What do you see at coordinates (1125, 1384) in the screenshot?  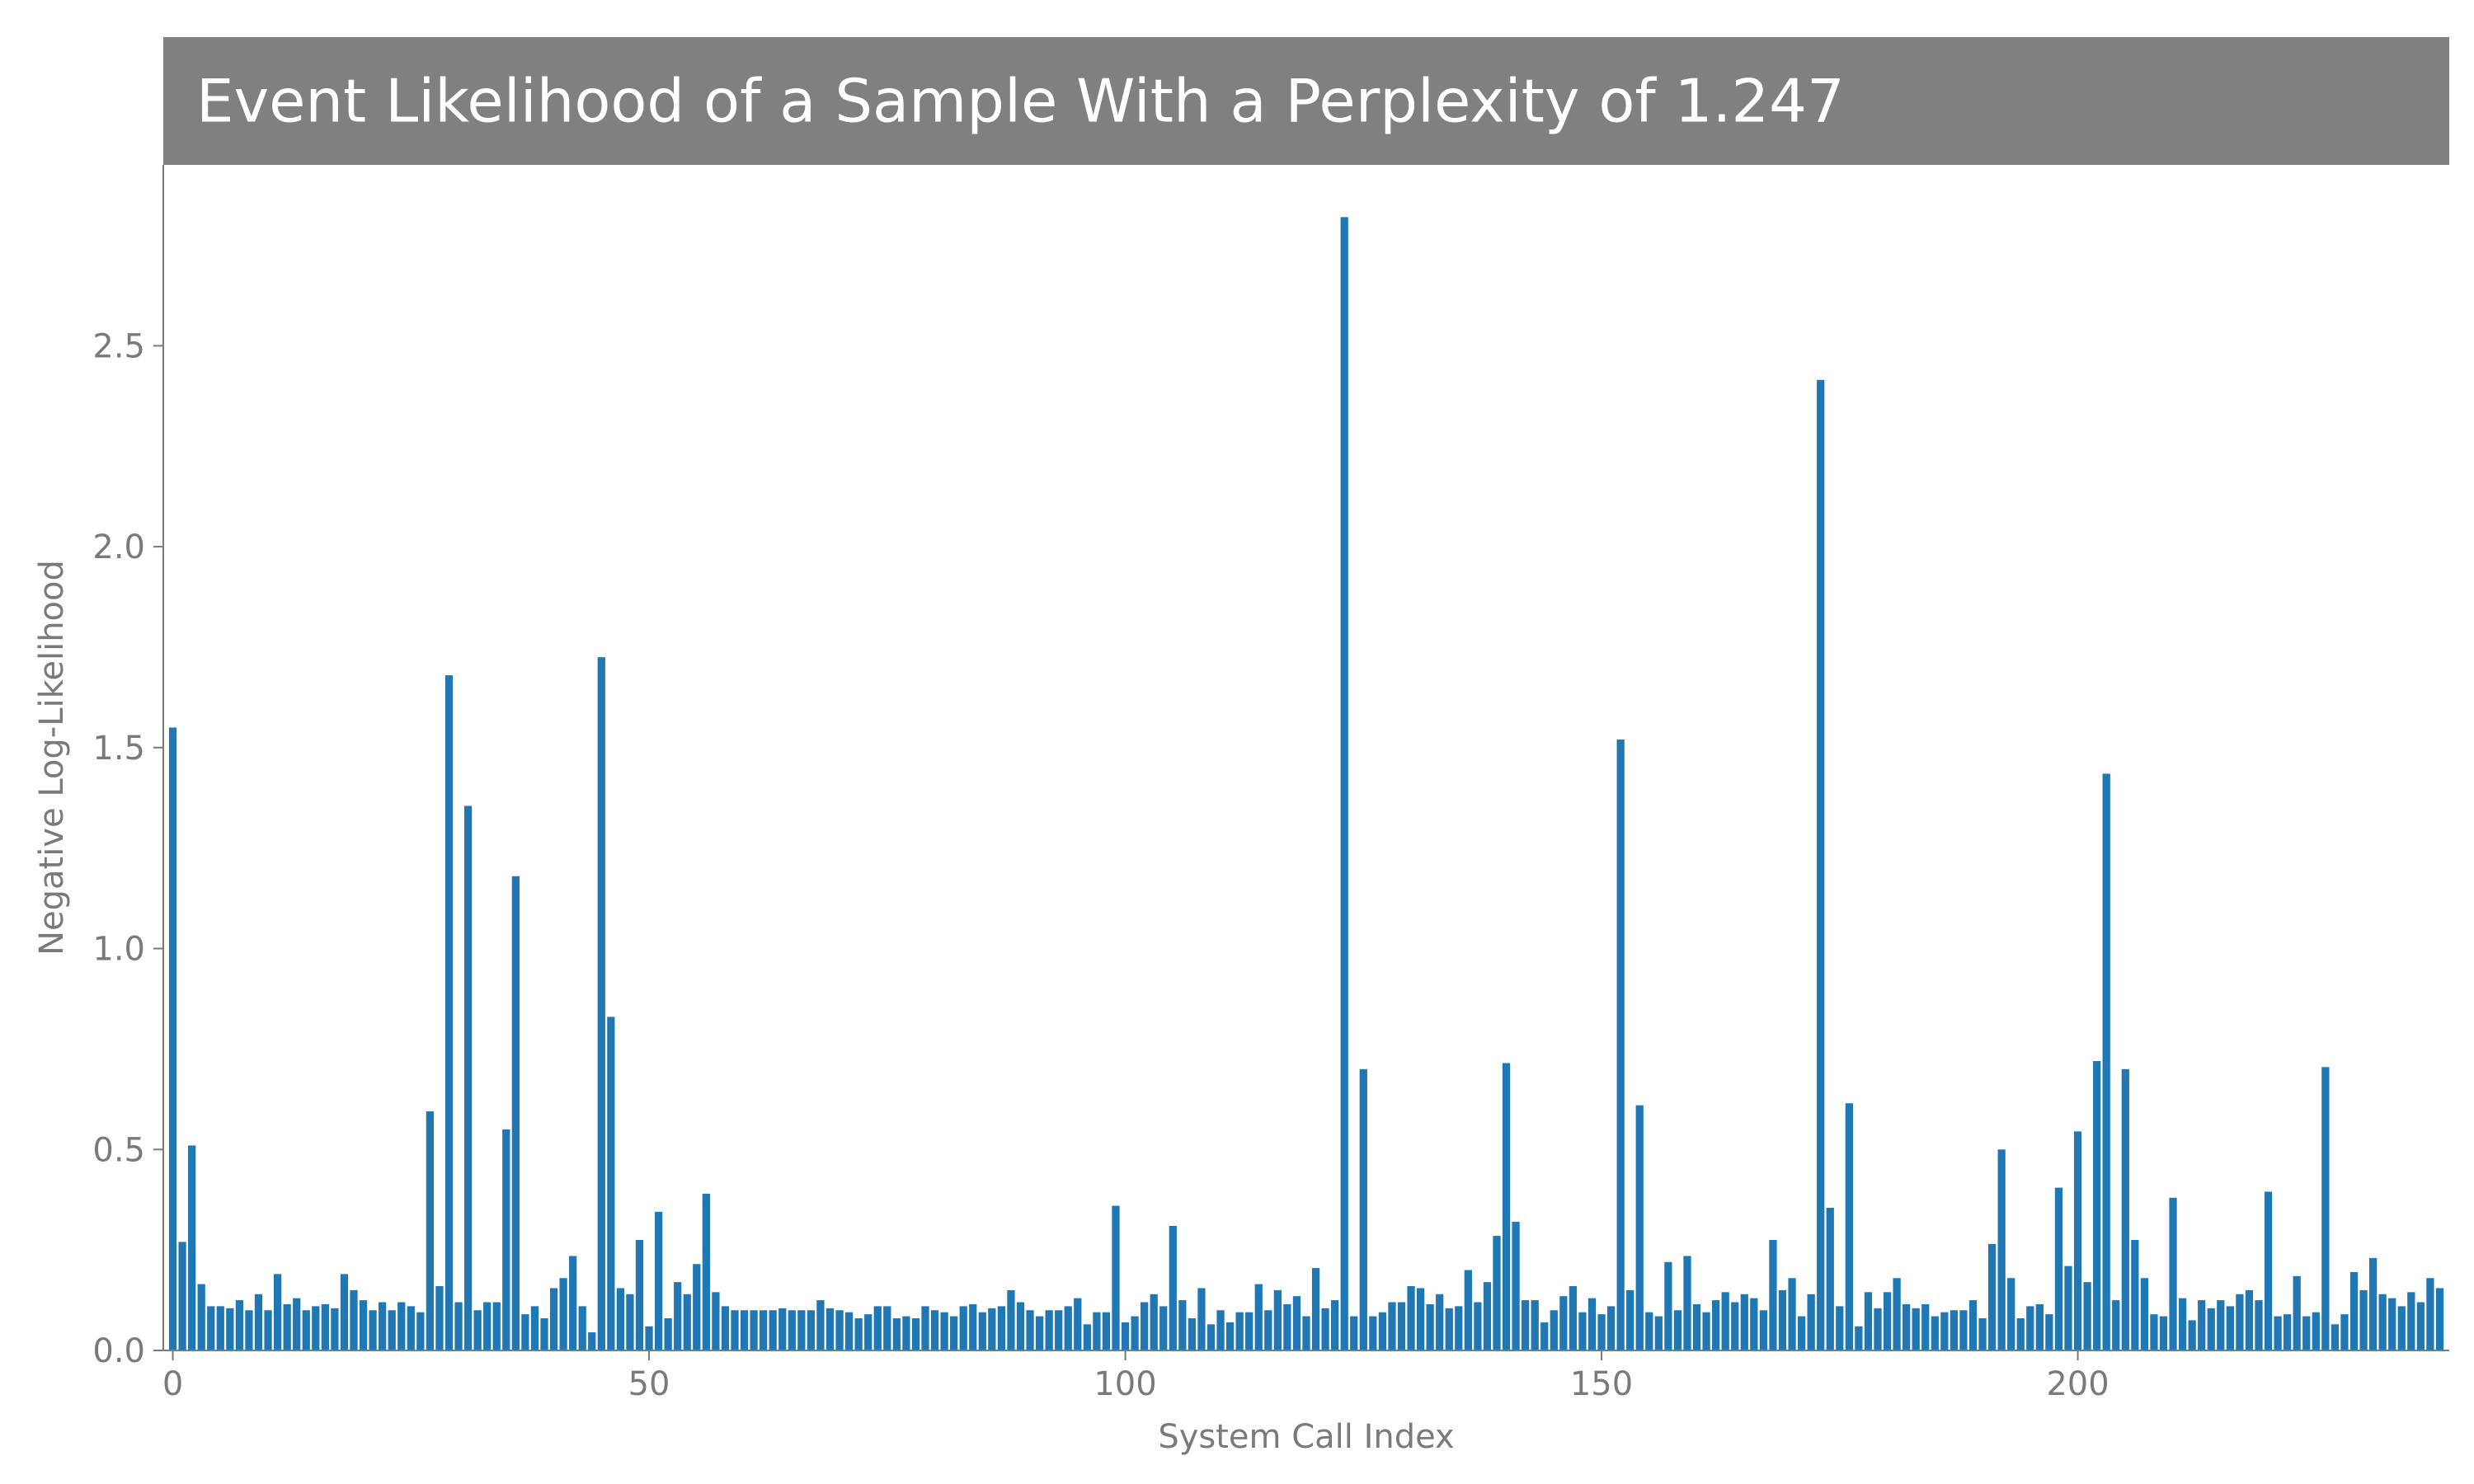 I see `x-tick-label: 100` at bounding box center [1125, 1384].